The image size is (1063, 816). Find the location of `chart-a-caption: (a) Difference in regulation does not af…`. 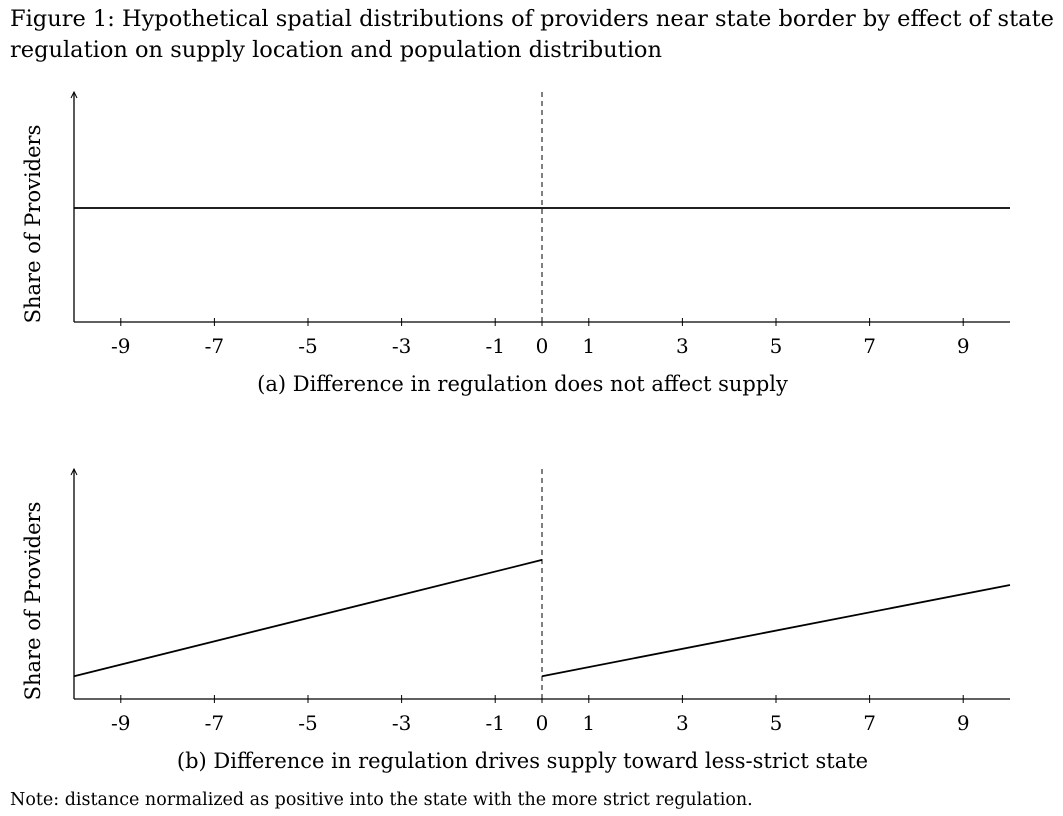

chart-a-caption: (a) Difference in regulation does not af… is located at coordinates (522, 384).